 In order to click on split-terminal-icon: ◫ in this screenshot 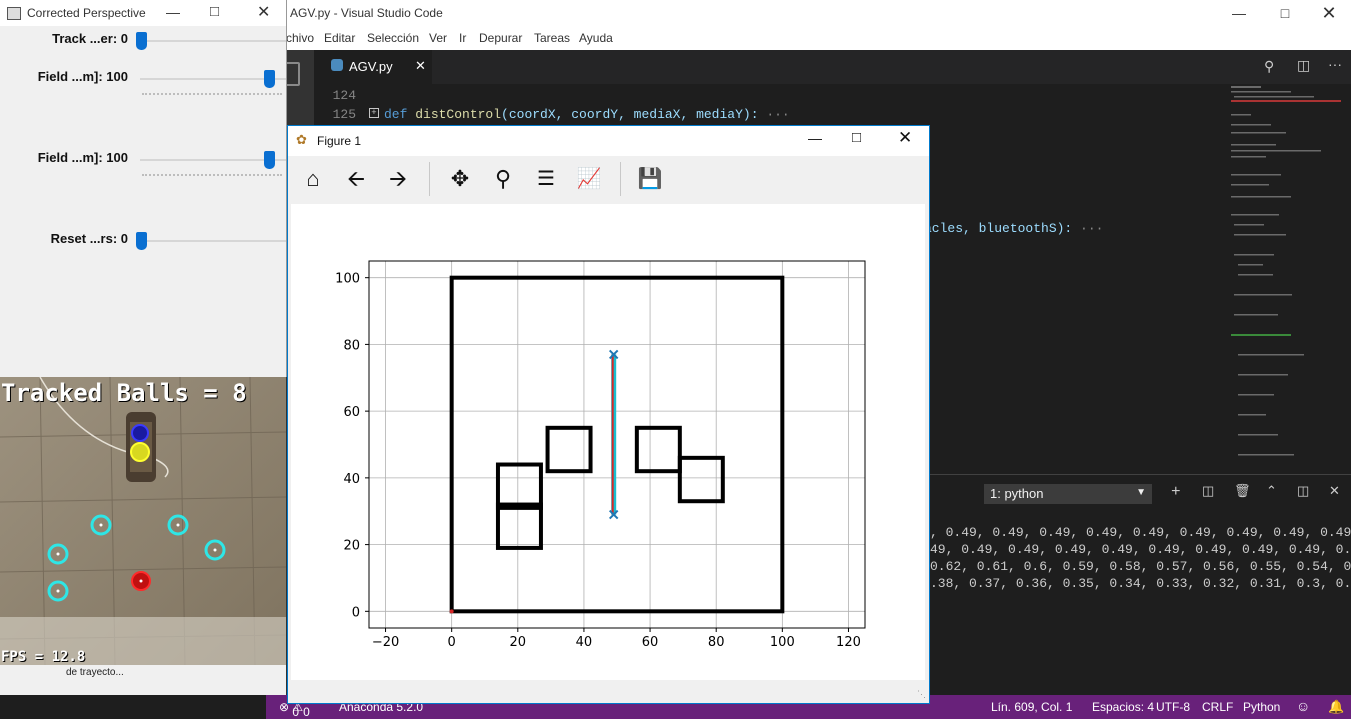, I will do `click(1208, 491)`.